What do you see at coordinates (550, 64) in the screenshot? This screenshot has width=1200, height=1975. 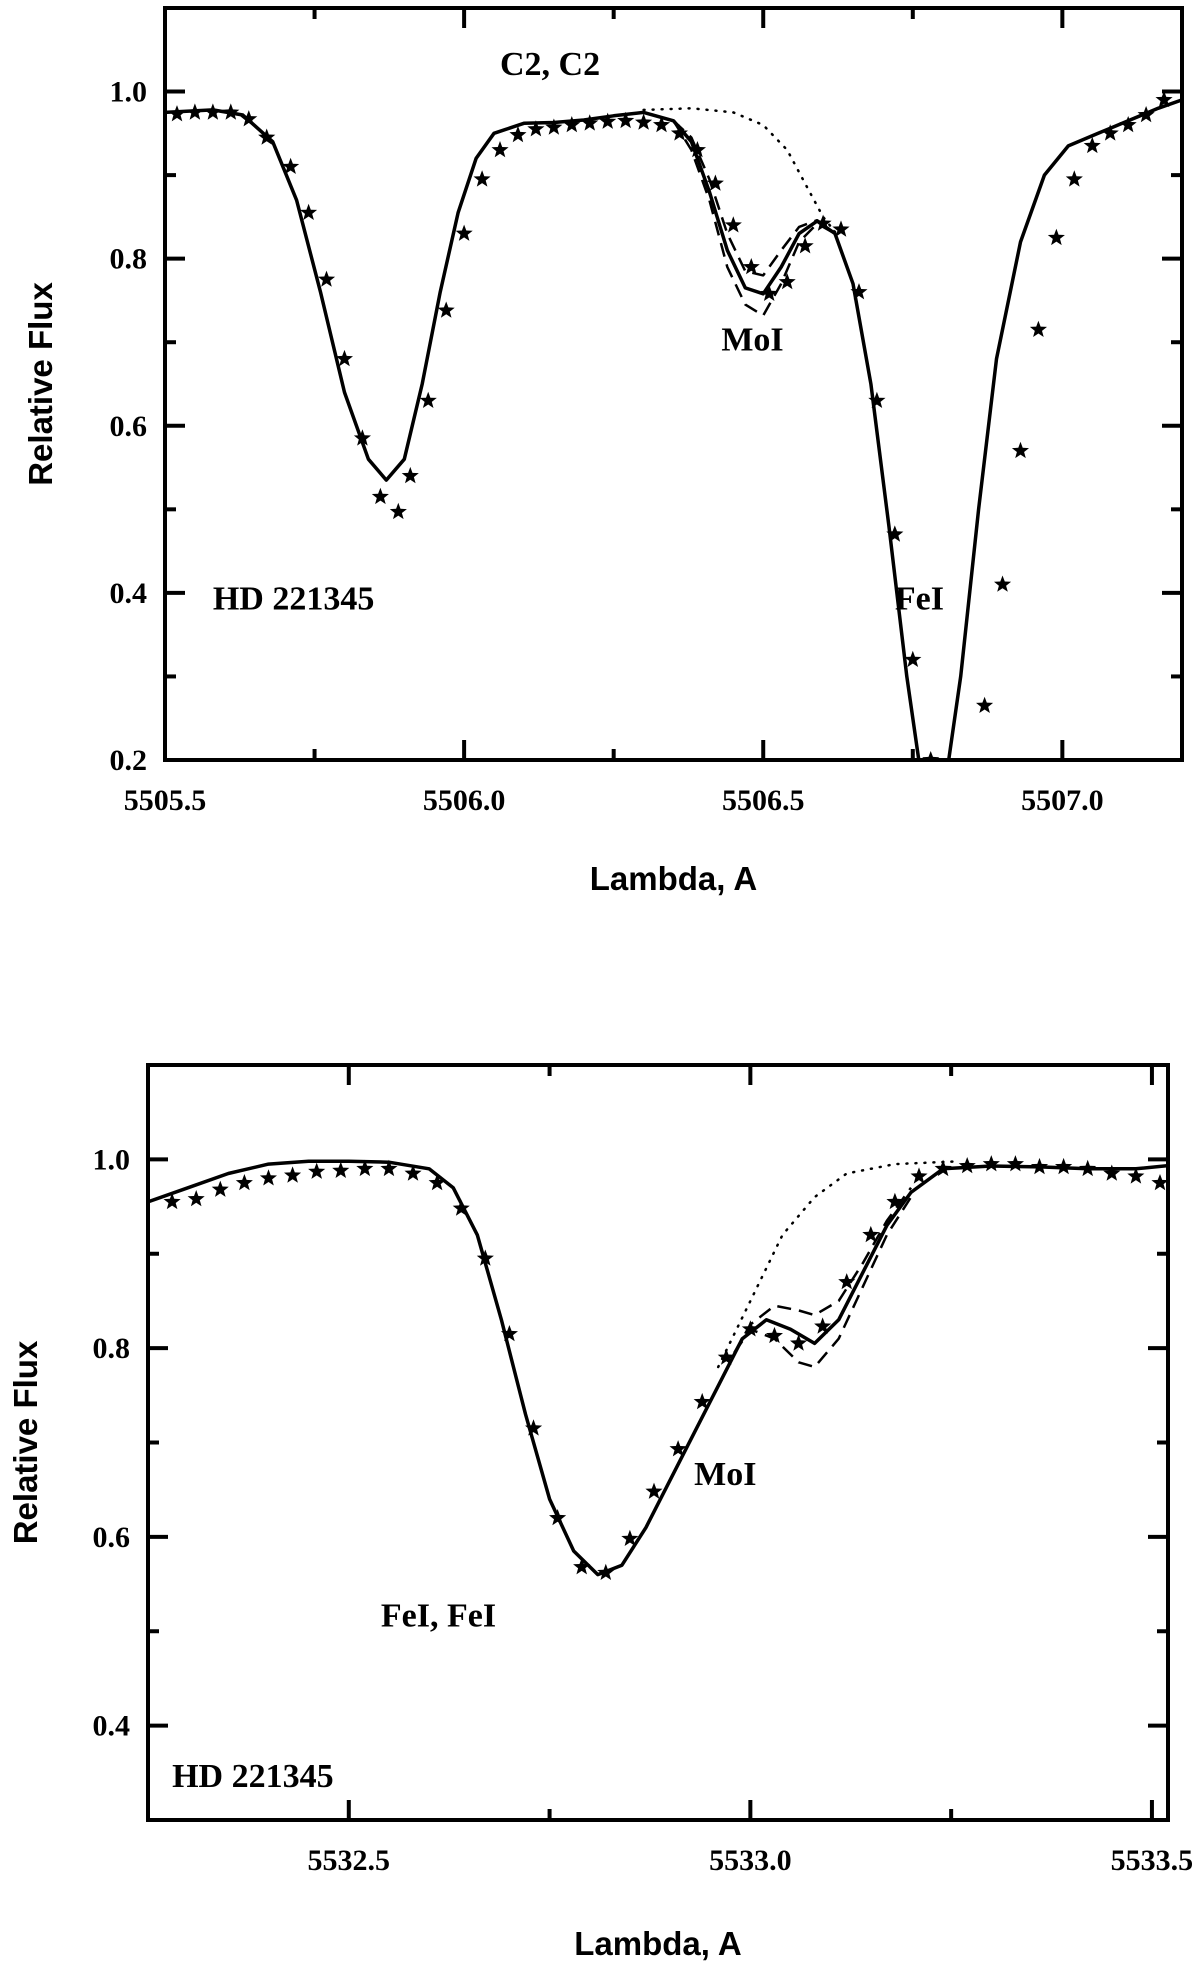 I see `annotation-label: C2, C2` at bounding box center [550, 64].